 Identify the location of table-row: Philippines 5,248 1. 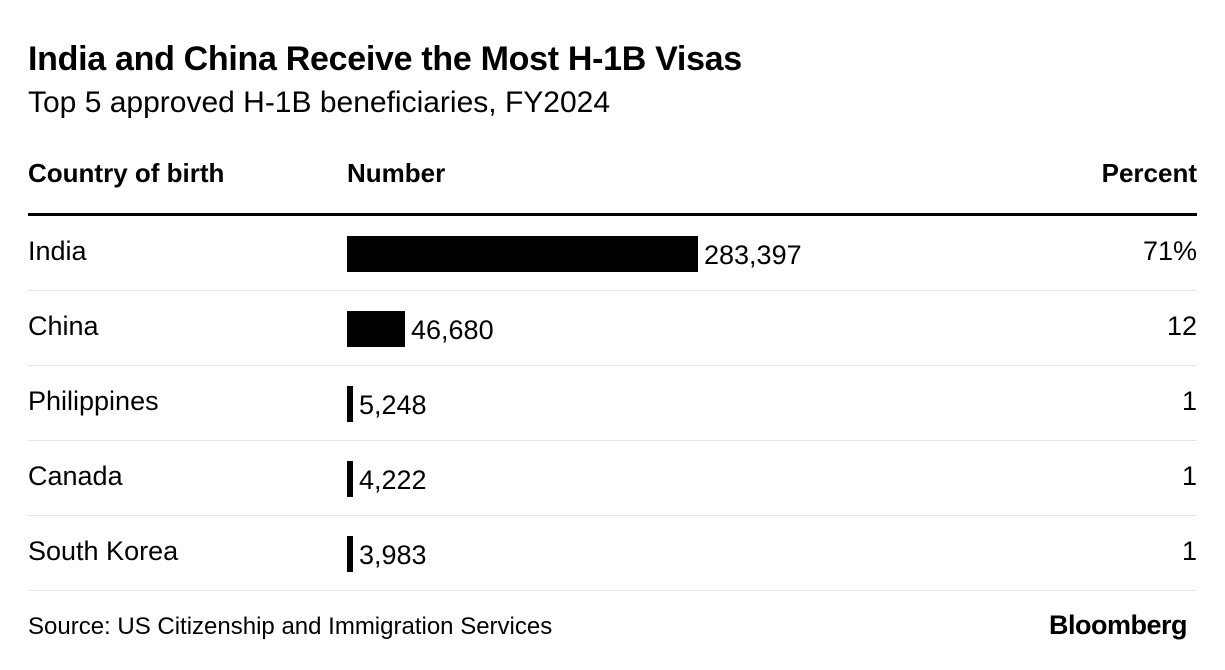
(612, 403).